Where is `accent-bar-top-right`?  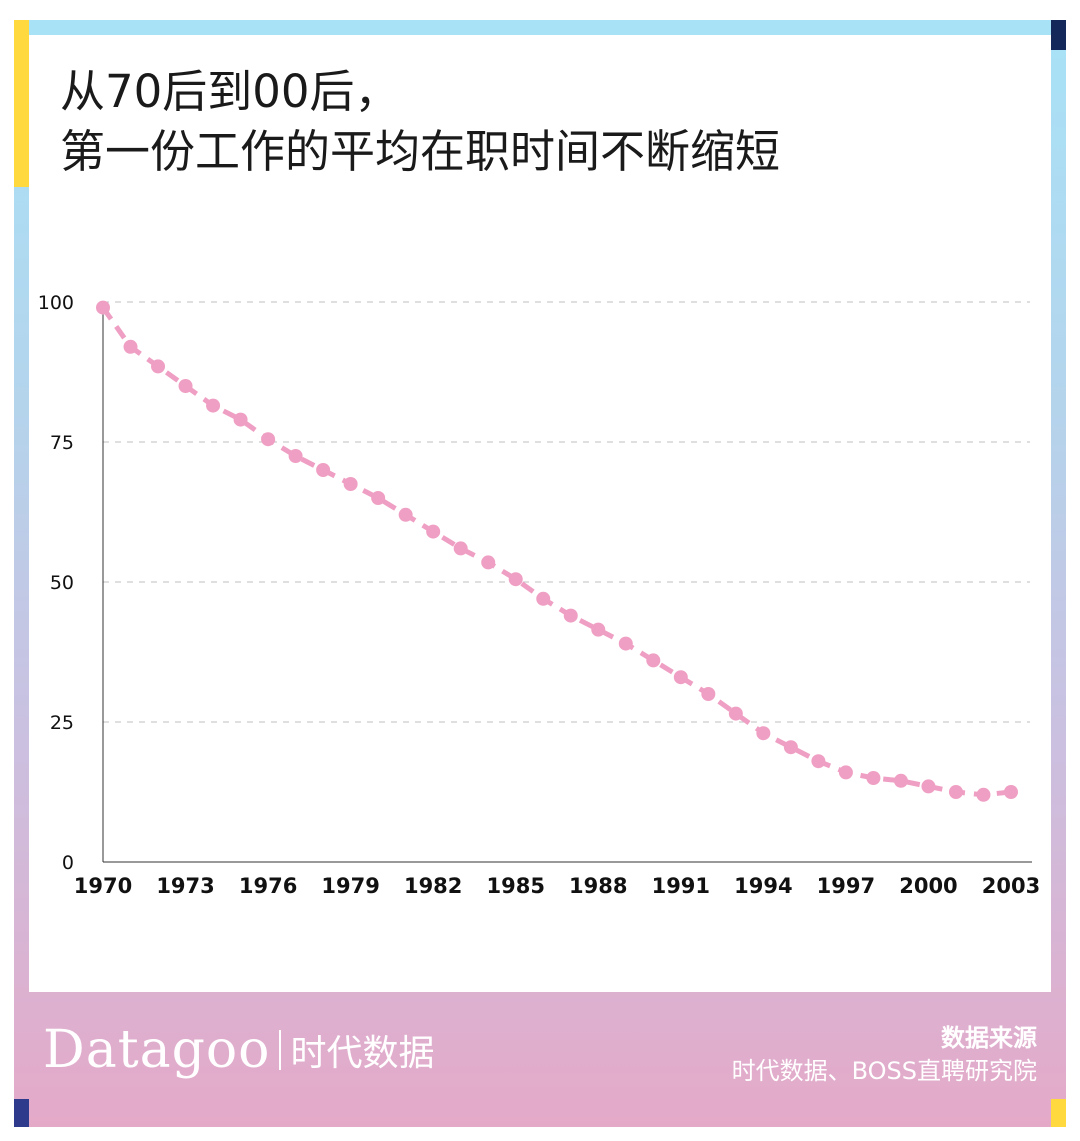 accent-bar-top-right is located at coordinates (1058, 35).